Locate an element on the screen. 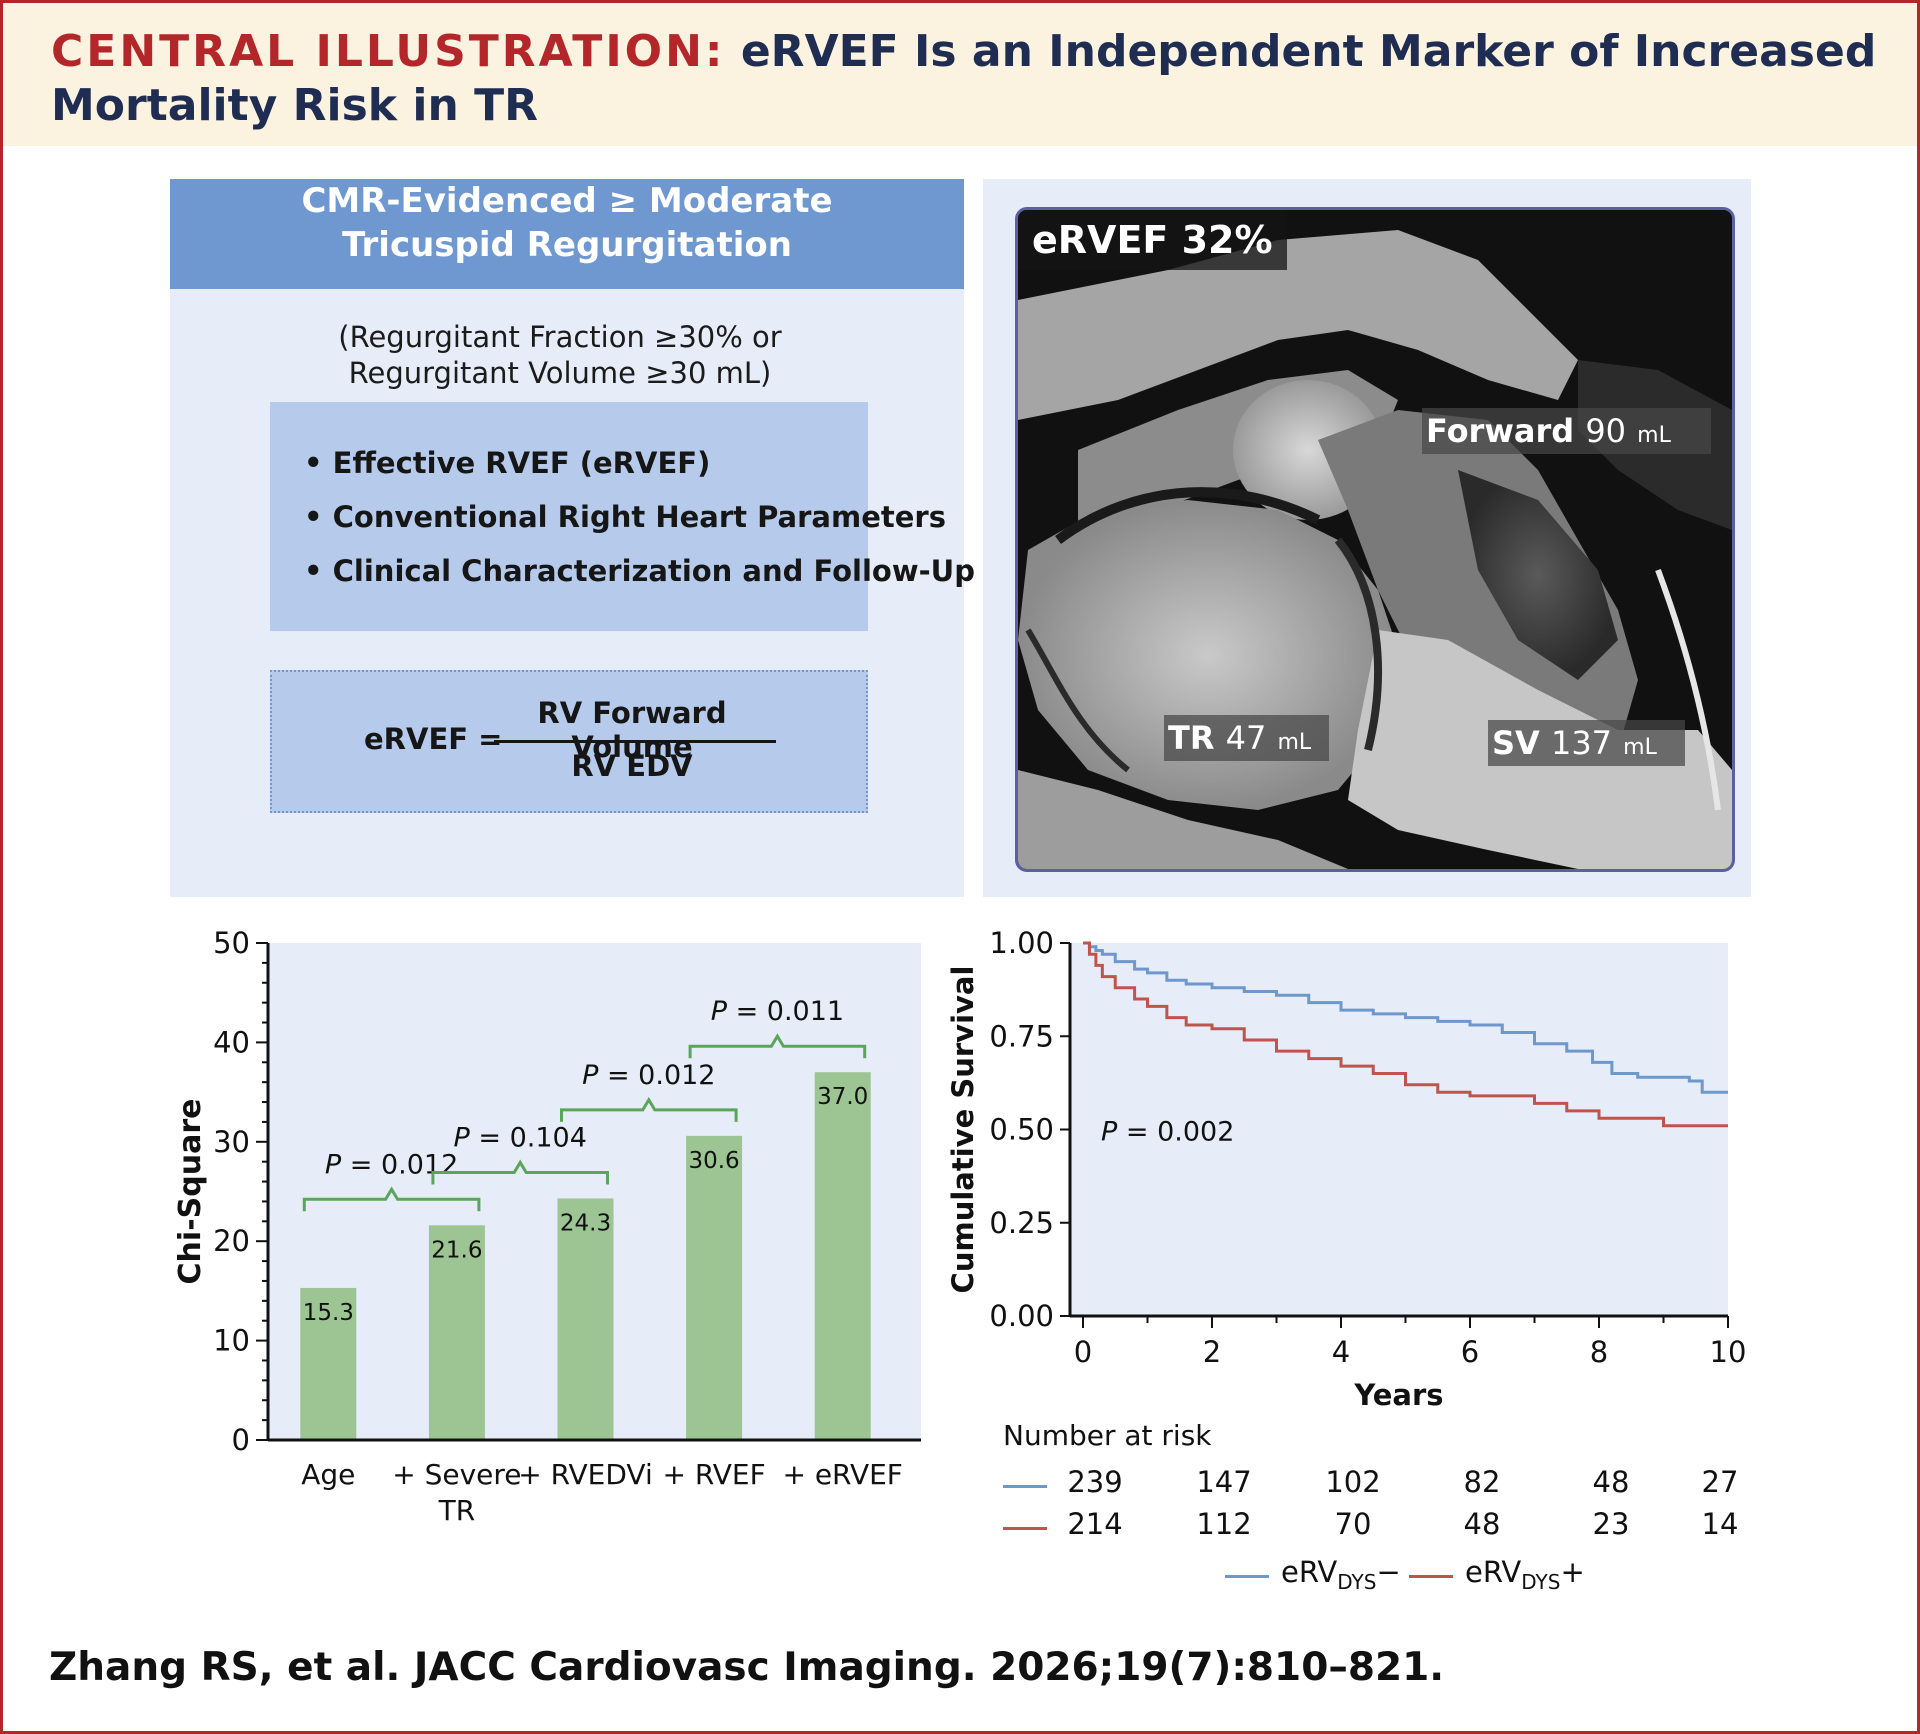 The width and height of the screenshot is (1920, 1734). forward-volume-label: Forward 90 mL is located at coordinates (1566, 431).